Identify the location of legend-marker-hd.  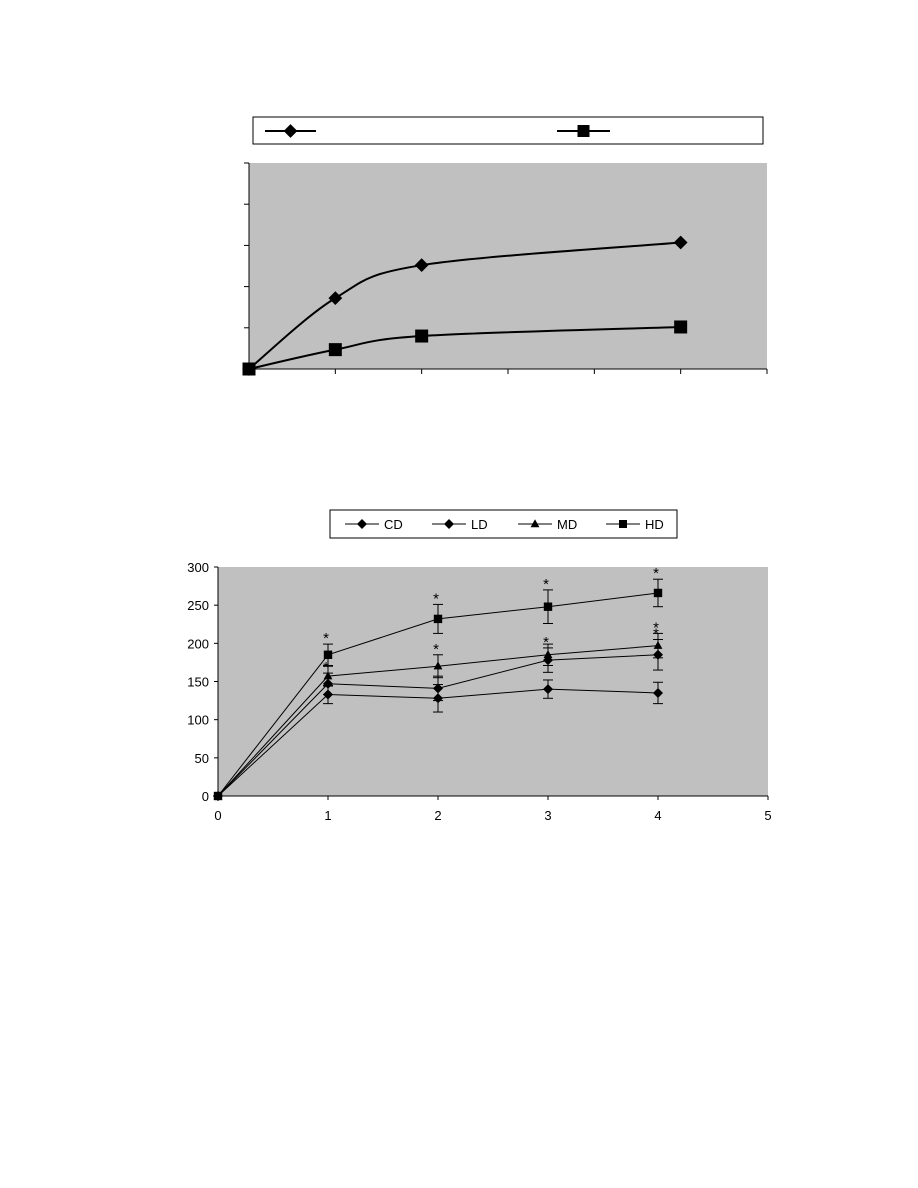
(623, 524).